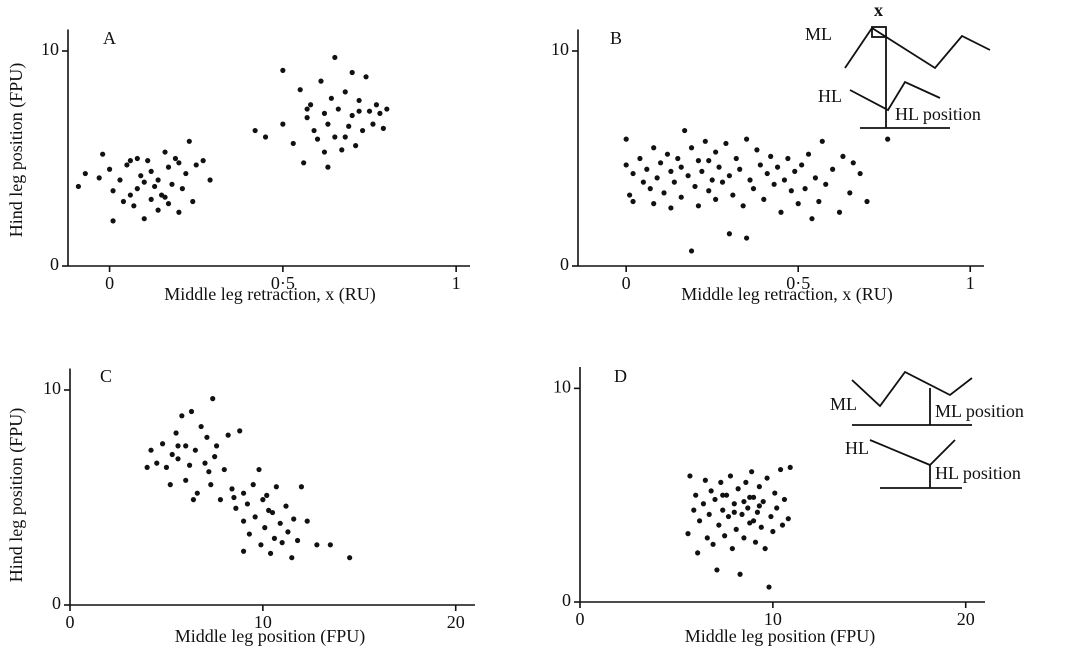 Image resolution: width=1065 pixels, height=669 pixels. I want to click on inset-label: ML position, so click(979, 411).